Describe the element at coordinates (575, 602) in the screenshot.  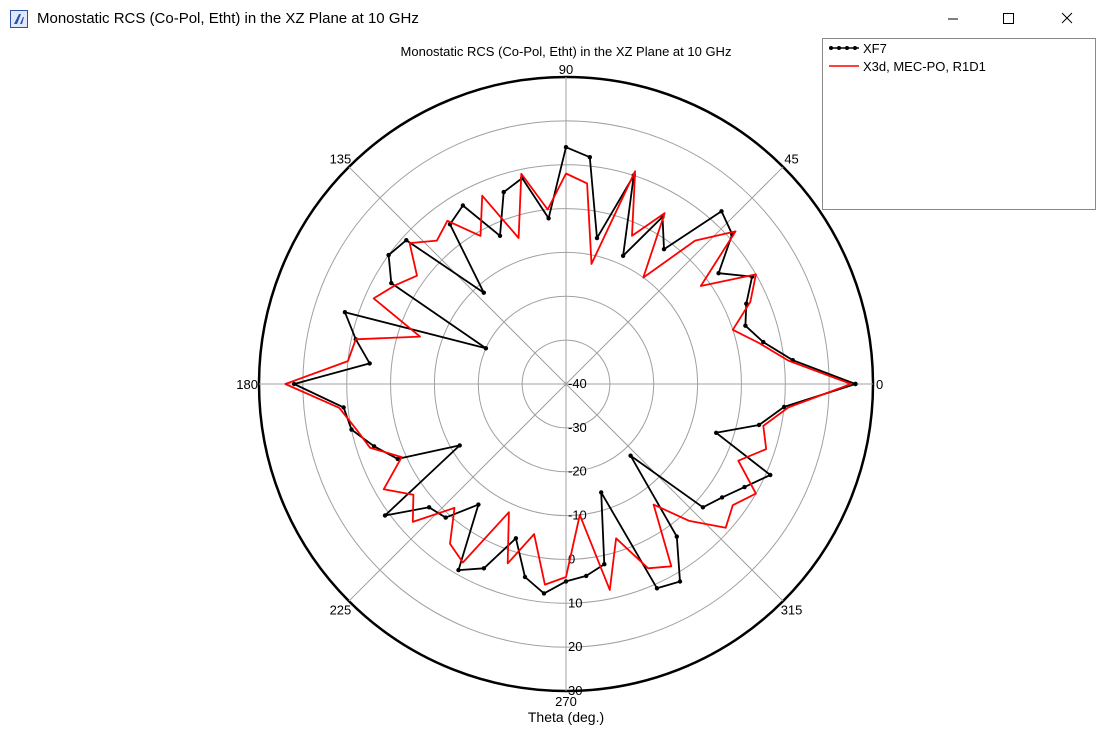
I see `radial-tick-label-5: 10` at that location.